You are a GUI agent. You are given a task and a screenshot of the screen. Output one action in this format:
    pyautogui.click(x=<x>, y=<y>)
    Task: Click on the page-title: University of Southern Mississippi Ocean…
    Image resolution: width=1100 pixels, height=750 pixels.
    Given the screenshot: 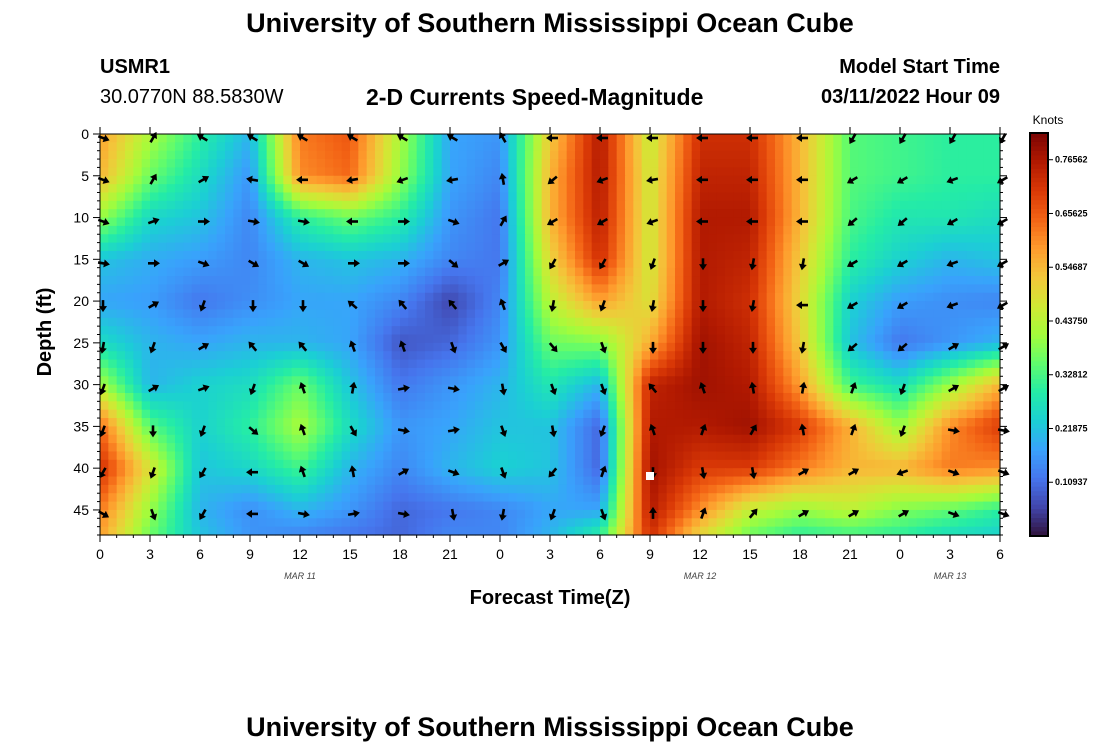 What is the action you would take?
    pyautogui.click(x=550, y=23)
    